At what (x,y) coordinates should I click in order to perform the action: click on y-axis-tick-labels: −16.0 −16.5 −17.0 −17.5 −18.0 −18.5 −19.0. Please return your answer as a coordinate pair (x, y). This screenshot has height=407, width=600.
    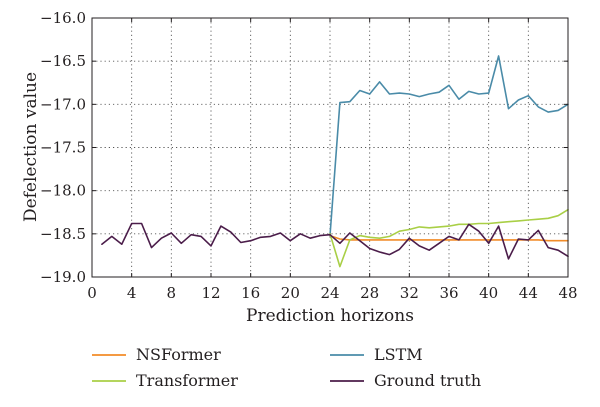
    Looking at the image, I should click on (63, 147).